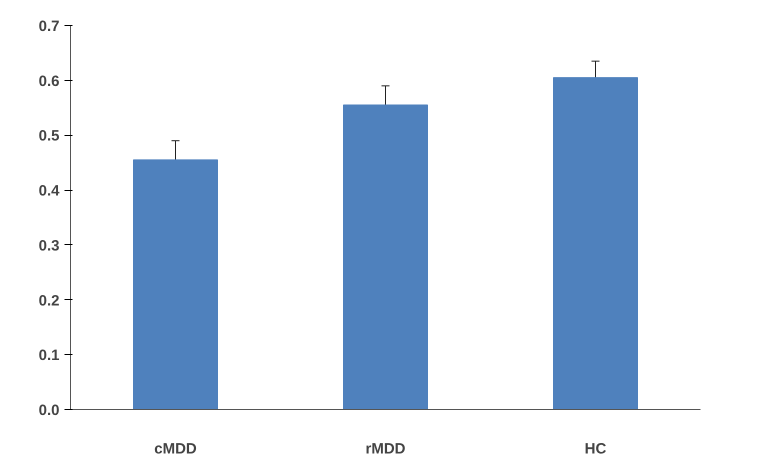  I want to click on y-tick-label: 0.3, so click(49, 245).